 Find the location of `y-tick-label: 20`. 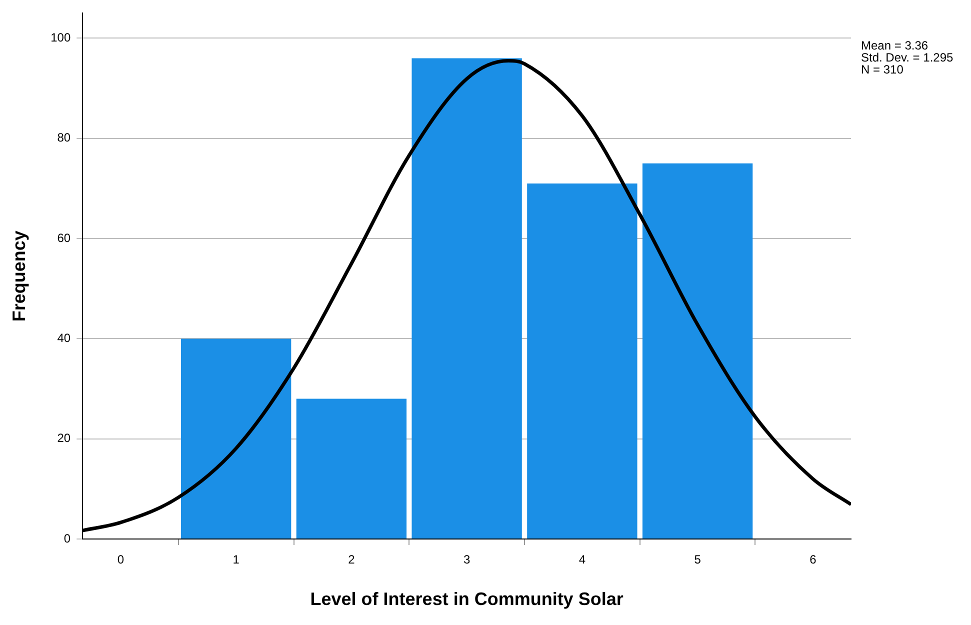

y-tick-label: 20 is located at coordinates (64, 438).